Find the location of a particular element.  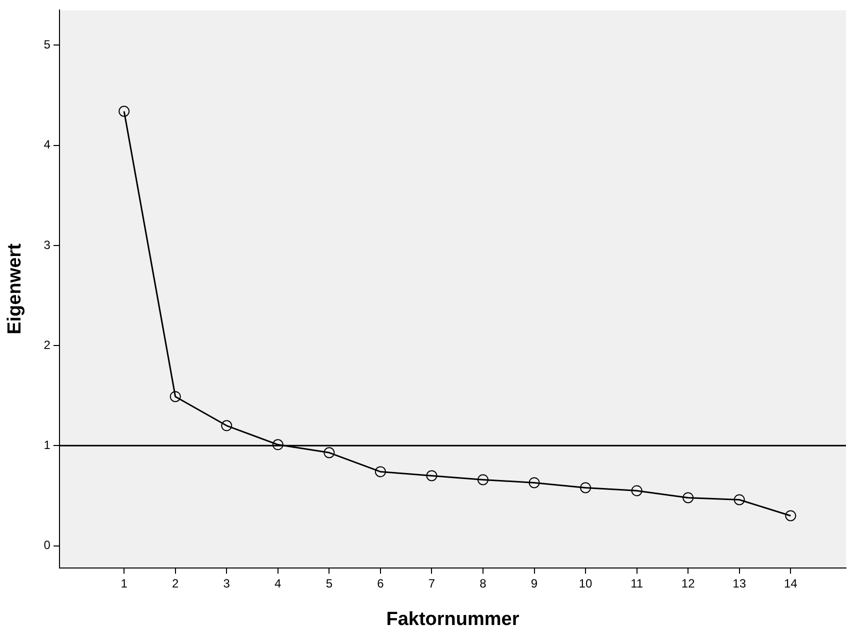

y-tick-label: 0 is located at coordinates (47, 545).